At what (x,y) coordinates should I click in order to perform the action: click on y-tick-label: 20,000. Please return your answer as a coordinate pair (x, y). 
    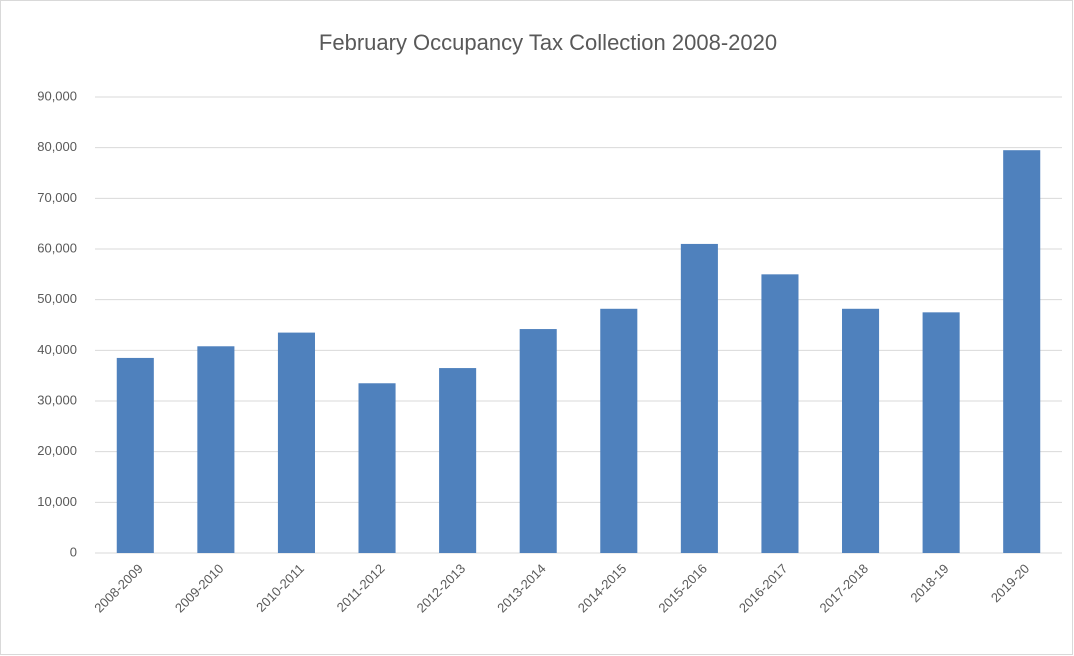
    Looking at the image, I should click on (57, 450).